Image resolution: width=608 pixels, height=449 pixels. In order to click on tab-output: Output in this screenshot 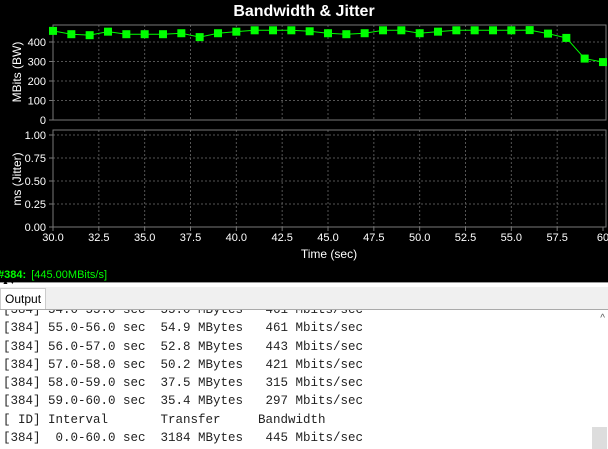, I will do `click(23, 298)`.